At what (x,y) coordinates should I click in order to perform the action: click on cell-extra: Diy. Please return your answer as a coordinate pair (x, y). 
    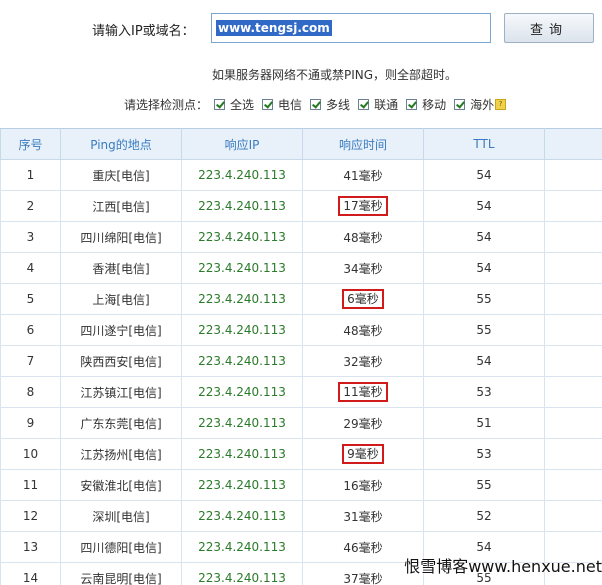
    Looking at the image, I should click on (573, 454).